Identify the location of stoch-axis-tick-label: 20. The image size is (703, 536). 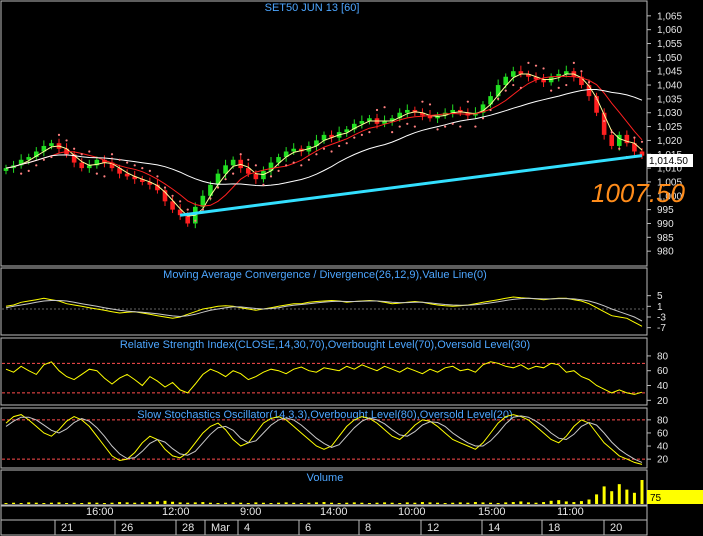
(663, 460).